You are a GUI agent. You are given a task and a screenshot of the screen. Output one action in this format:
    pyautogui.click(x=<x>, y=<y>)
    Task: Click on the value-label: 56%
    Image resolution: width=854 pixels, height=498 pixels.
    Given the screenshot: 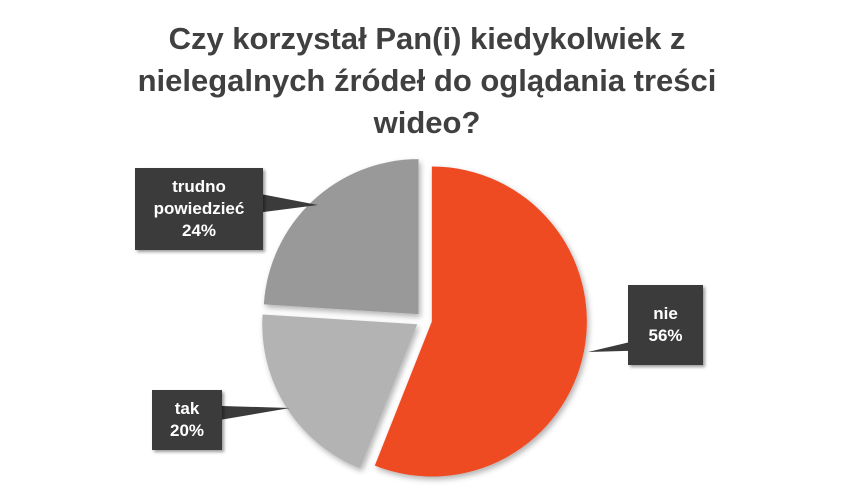 What is the action you would take?
    pyautogui.click(x=665, y=335)
    